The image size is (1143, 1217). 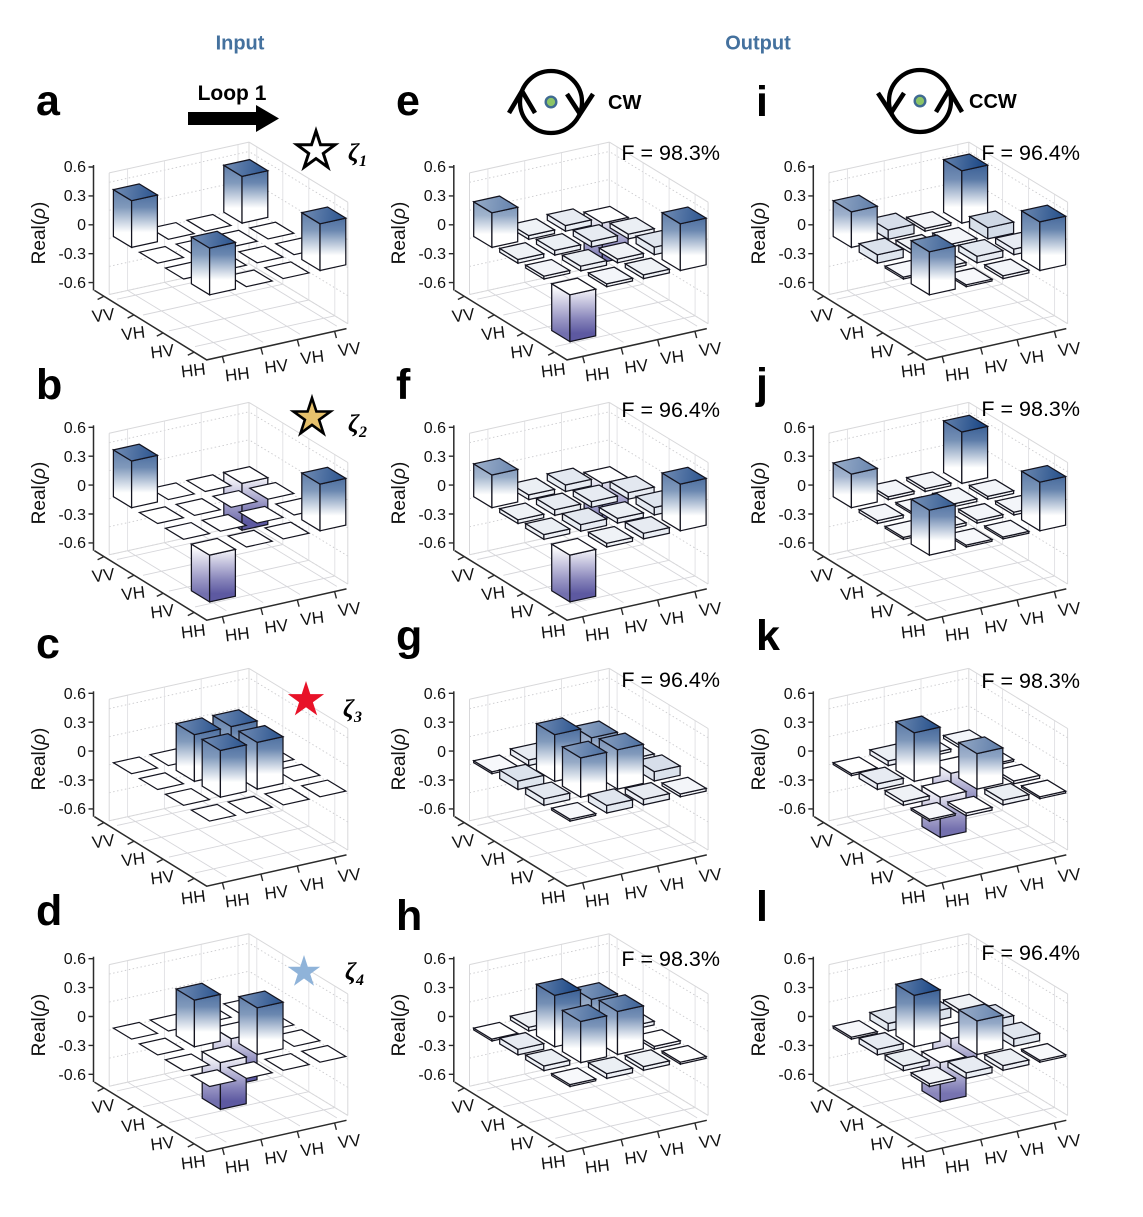 I want to click on svg-text: Output, so click(x=758, y=44).